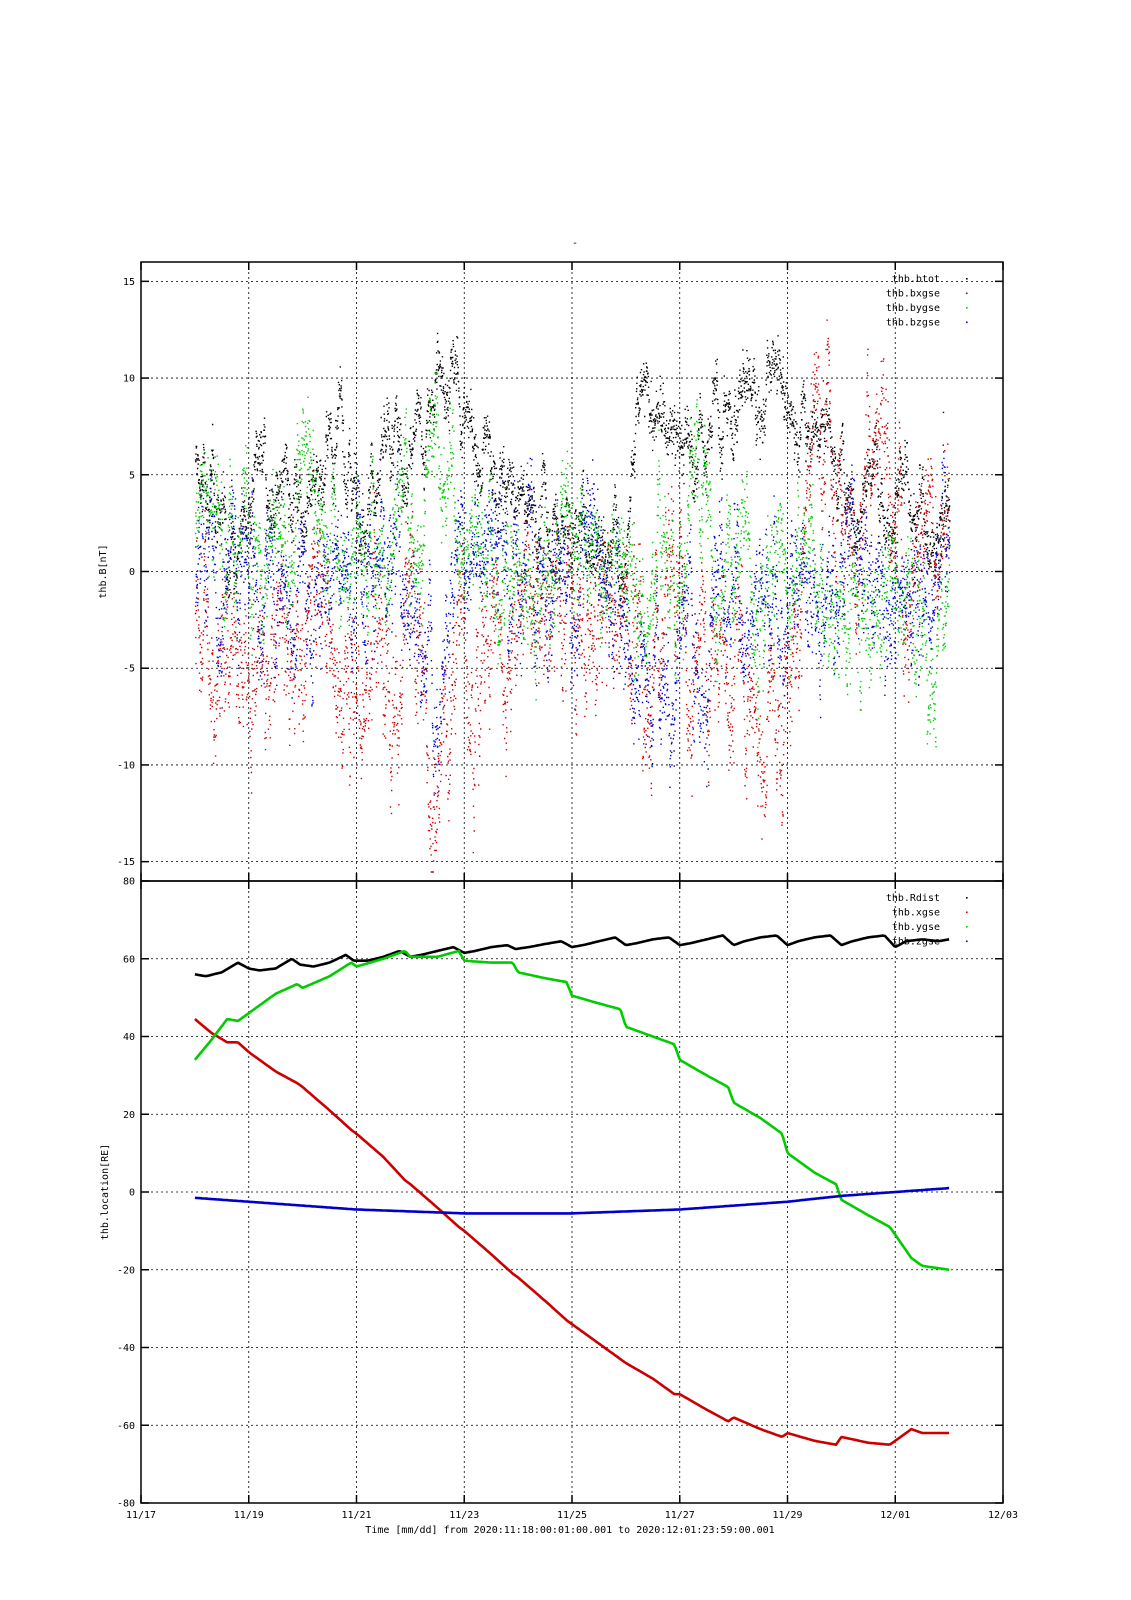 The image size is (1131, 1600). Describe the element at coordinates (916, 279) in the screenshot. I see `legend-label: thb.btot` at that location.